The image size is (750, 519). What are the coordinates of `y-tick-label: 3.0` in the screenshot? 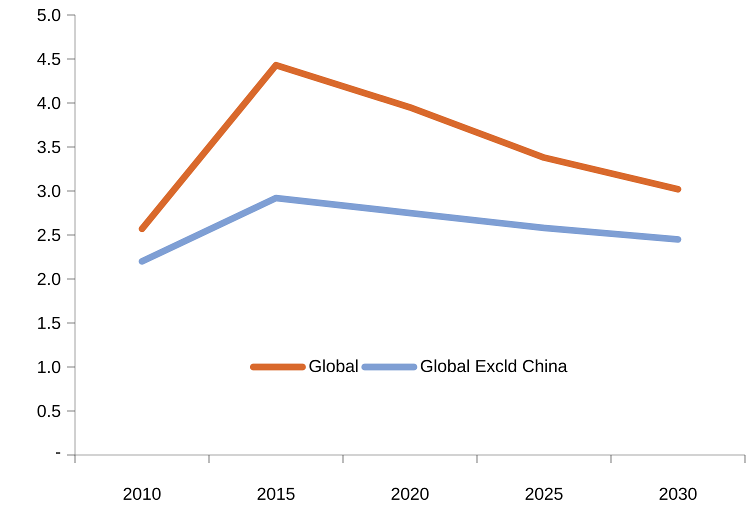 It's located at (49, 191).